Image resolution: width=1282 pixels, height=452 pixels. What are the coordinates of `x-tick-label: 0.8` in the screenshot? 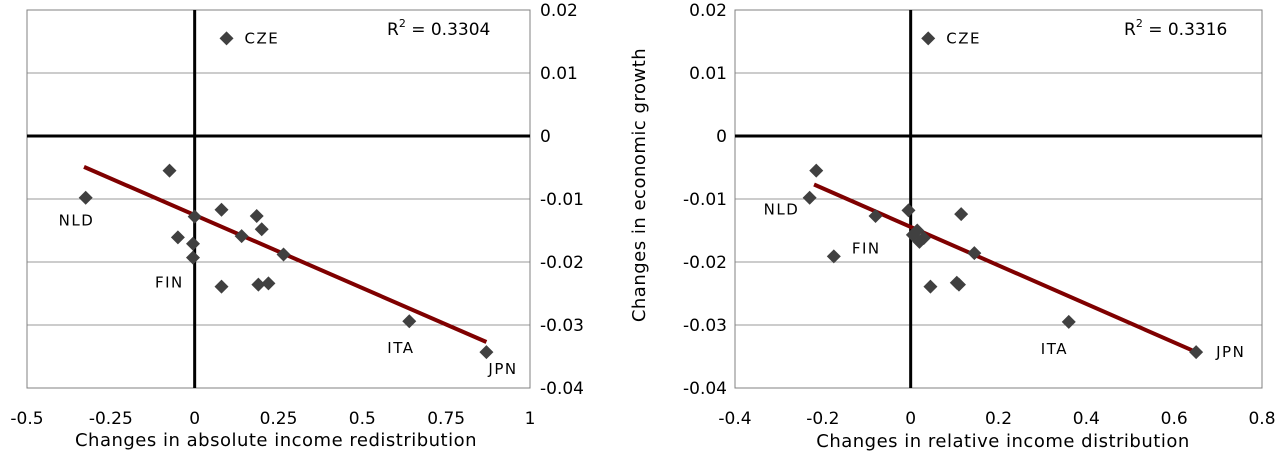 It's located at (1261, 419).